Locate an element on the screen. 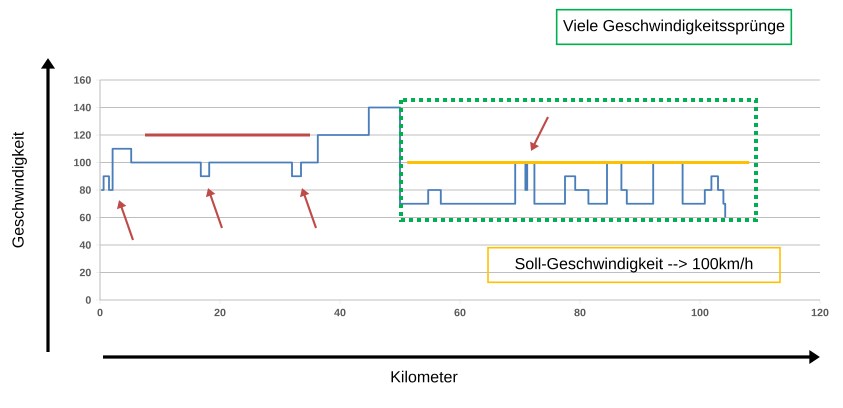 The width and height of the screenshot is (843, 408). annotation: Soll-Geschwindigkeit --> 100km/h is located at coordinates (633, 265).